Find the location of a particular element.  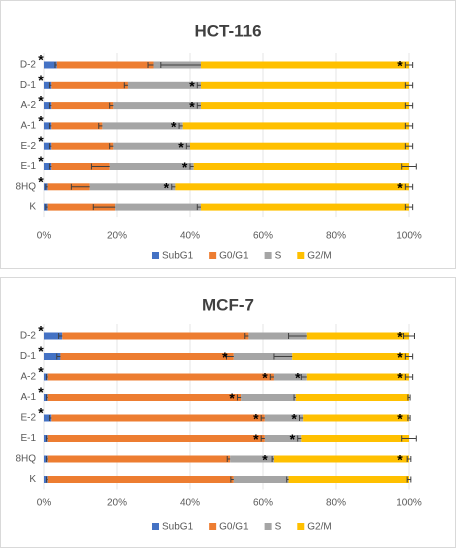

x-tick-label: 40% is located at coordinates (190, 236).